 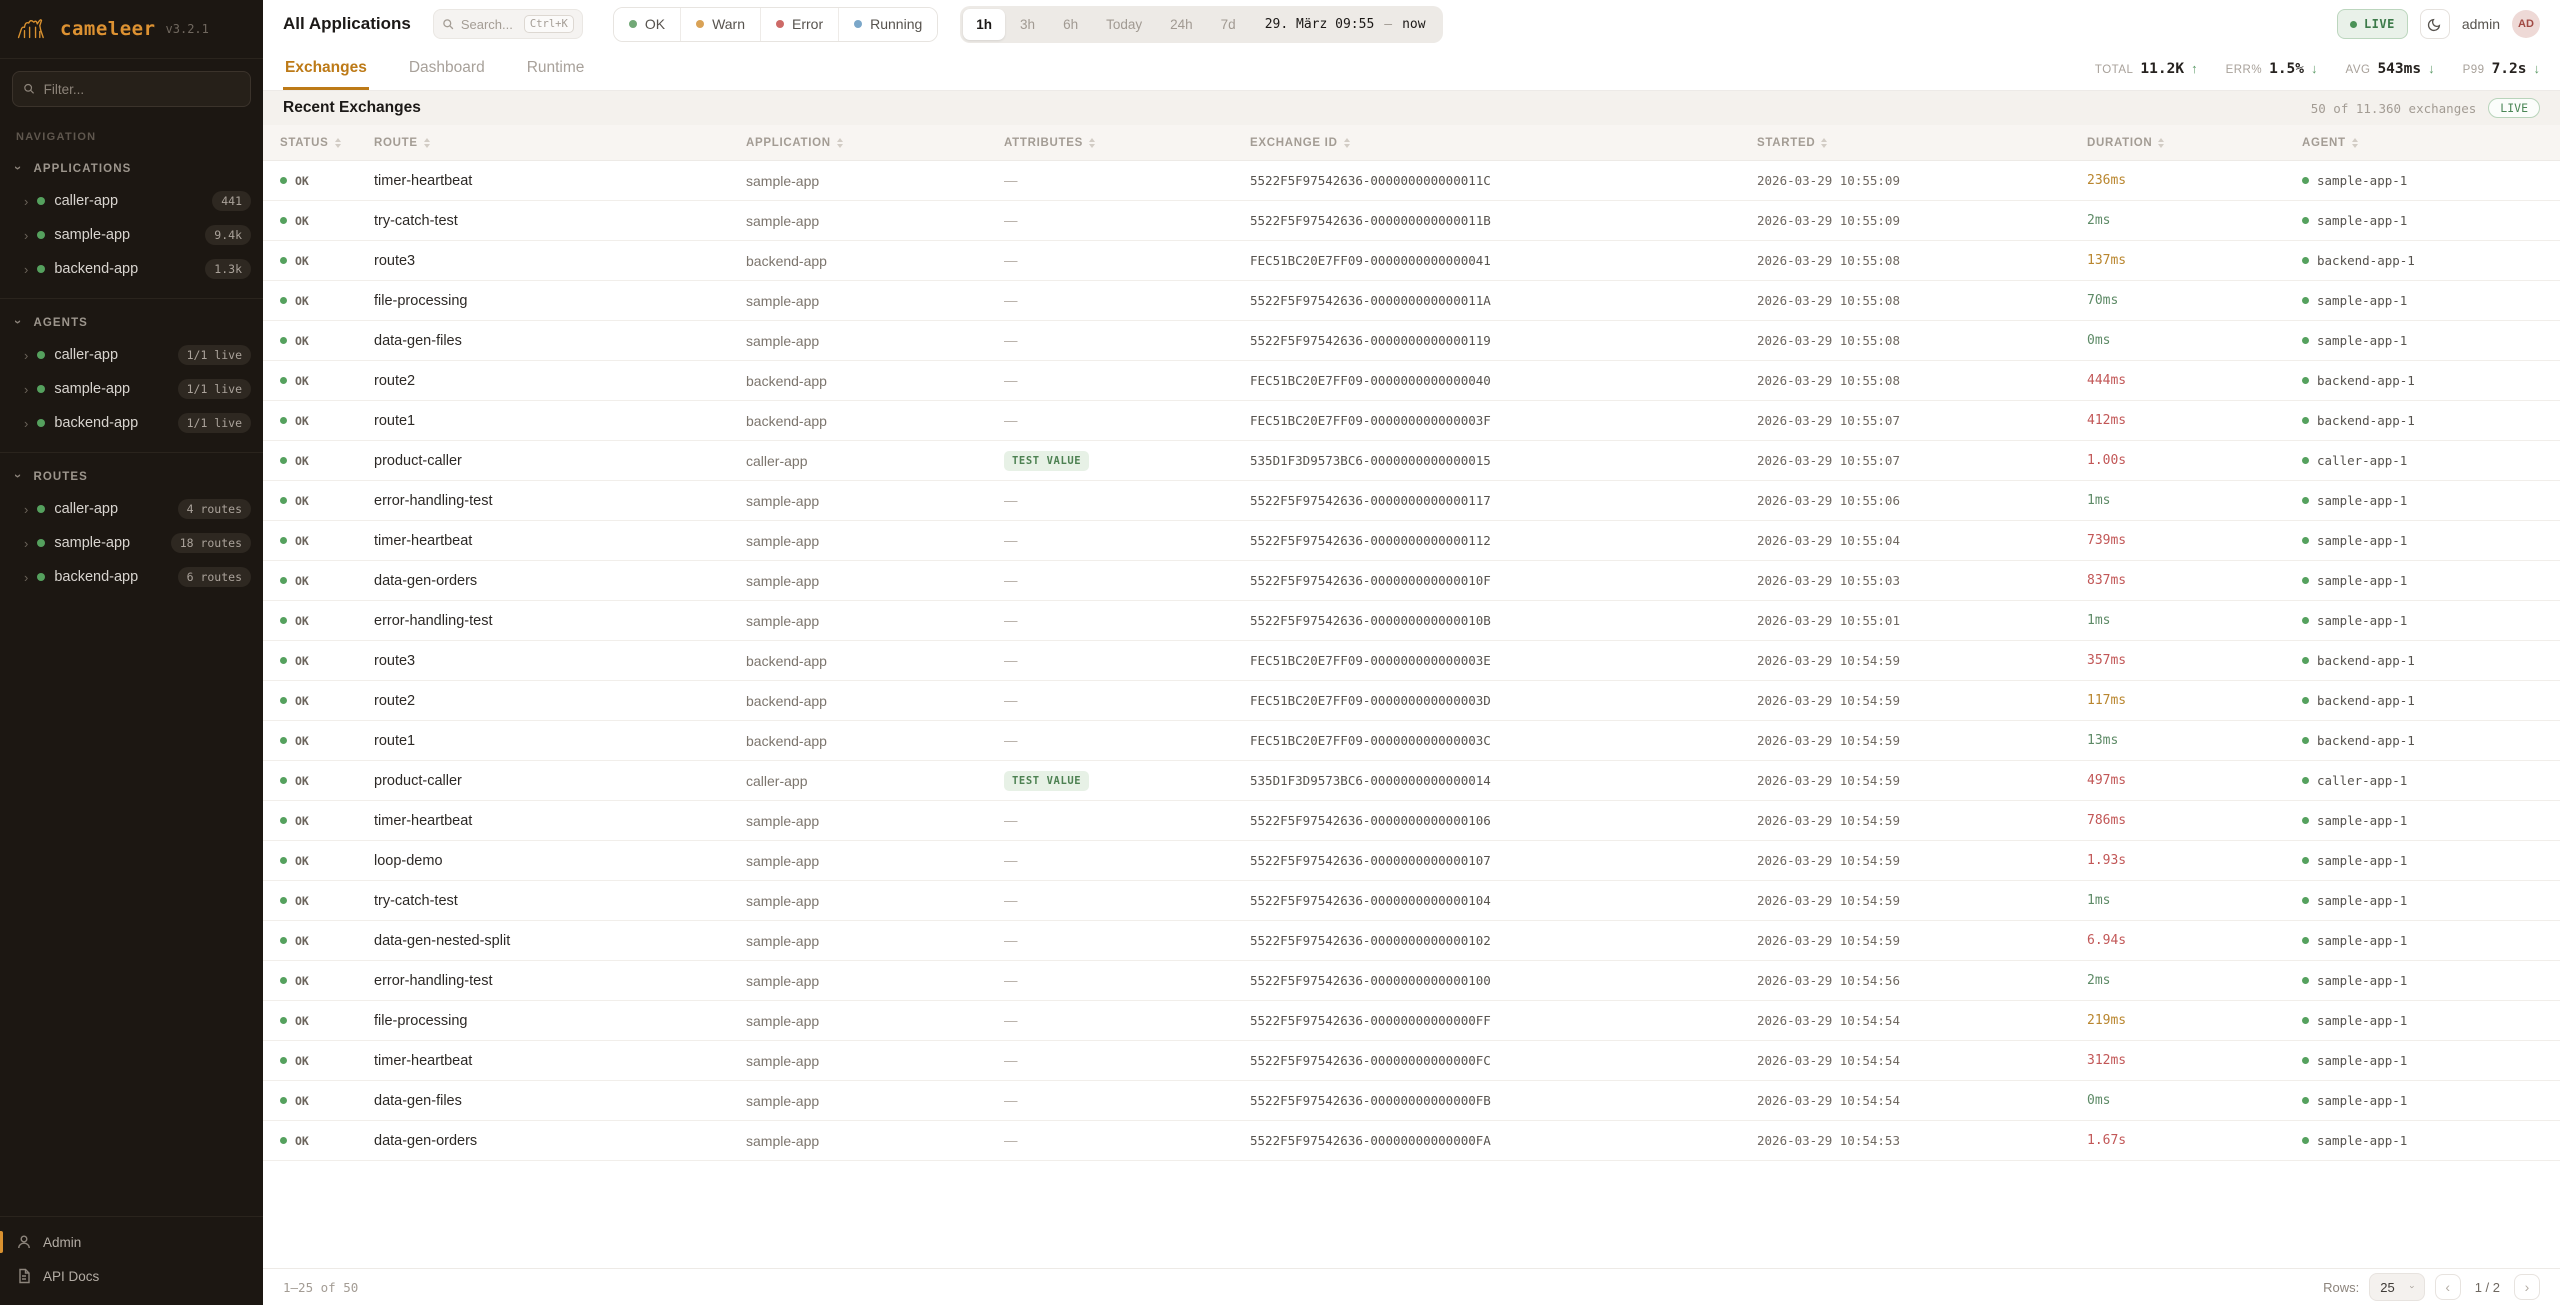 I want to click on sidebar-section-label: ROUTES, so click(x=60, y=476).